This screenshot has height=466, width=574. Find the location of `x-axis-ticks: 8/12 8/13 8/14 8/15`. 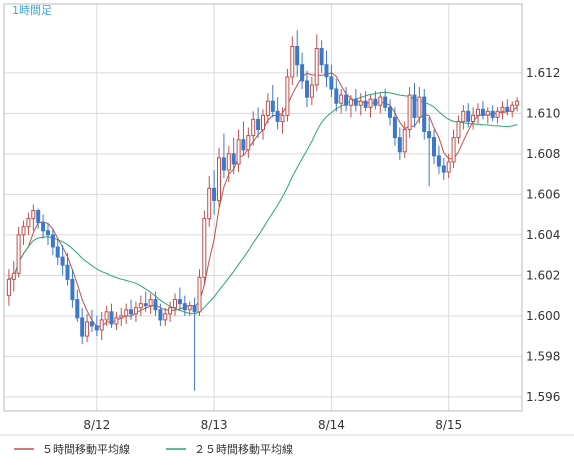

x-axis-ticks: 8/12 8/13 8/14 8/15 is located at coordinates (272, 425).